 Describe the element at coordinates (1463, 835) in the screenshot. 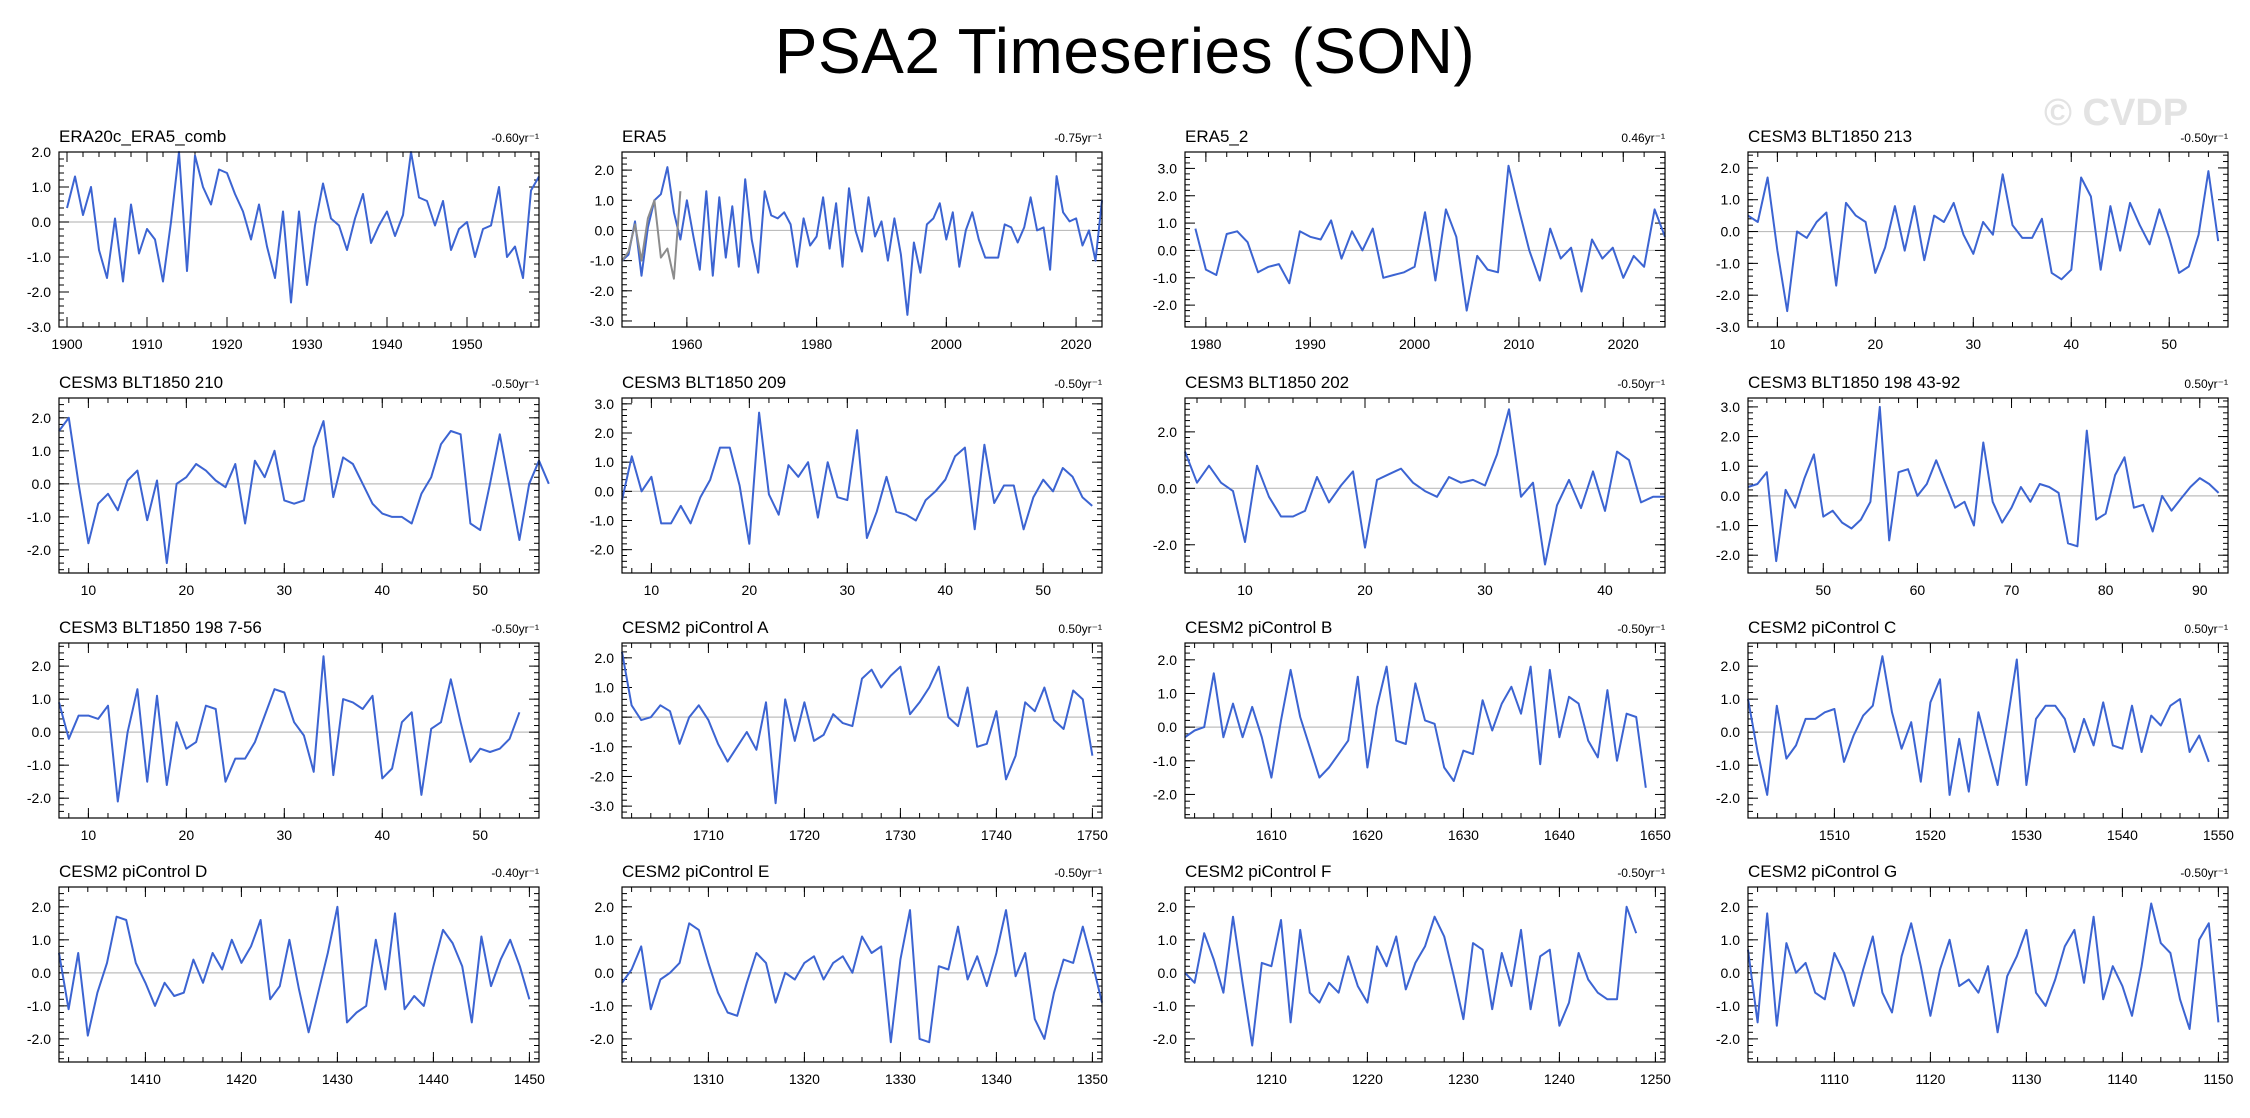

I see `x-tick-label: 1630` at that location.